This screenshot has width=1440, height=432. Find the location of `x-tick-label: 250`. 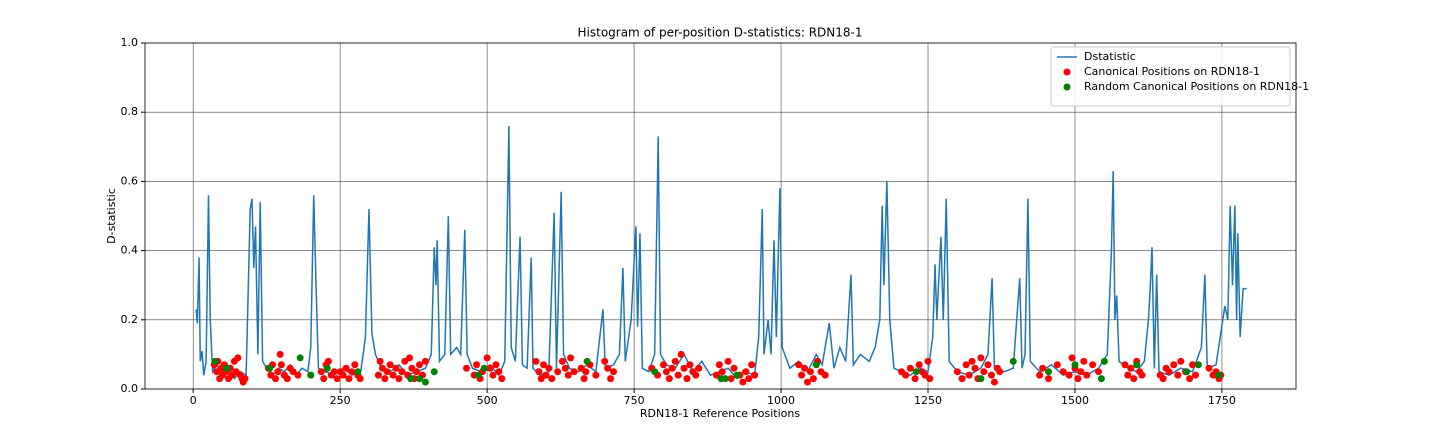

x-tick-label: 250 is located at coordinates (340, 400).